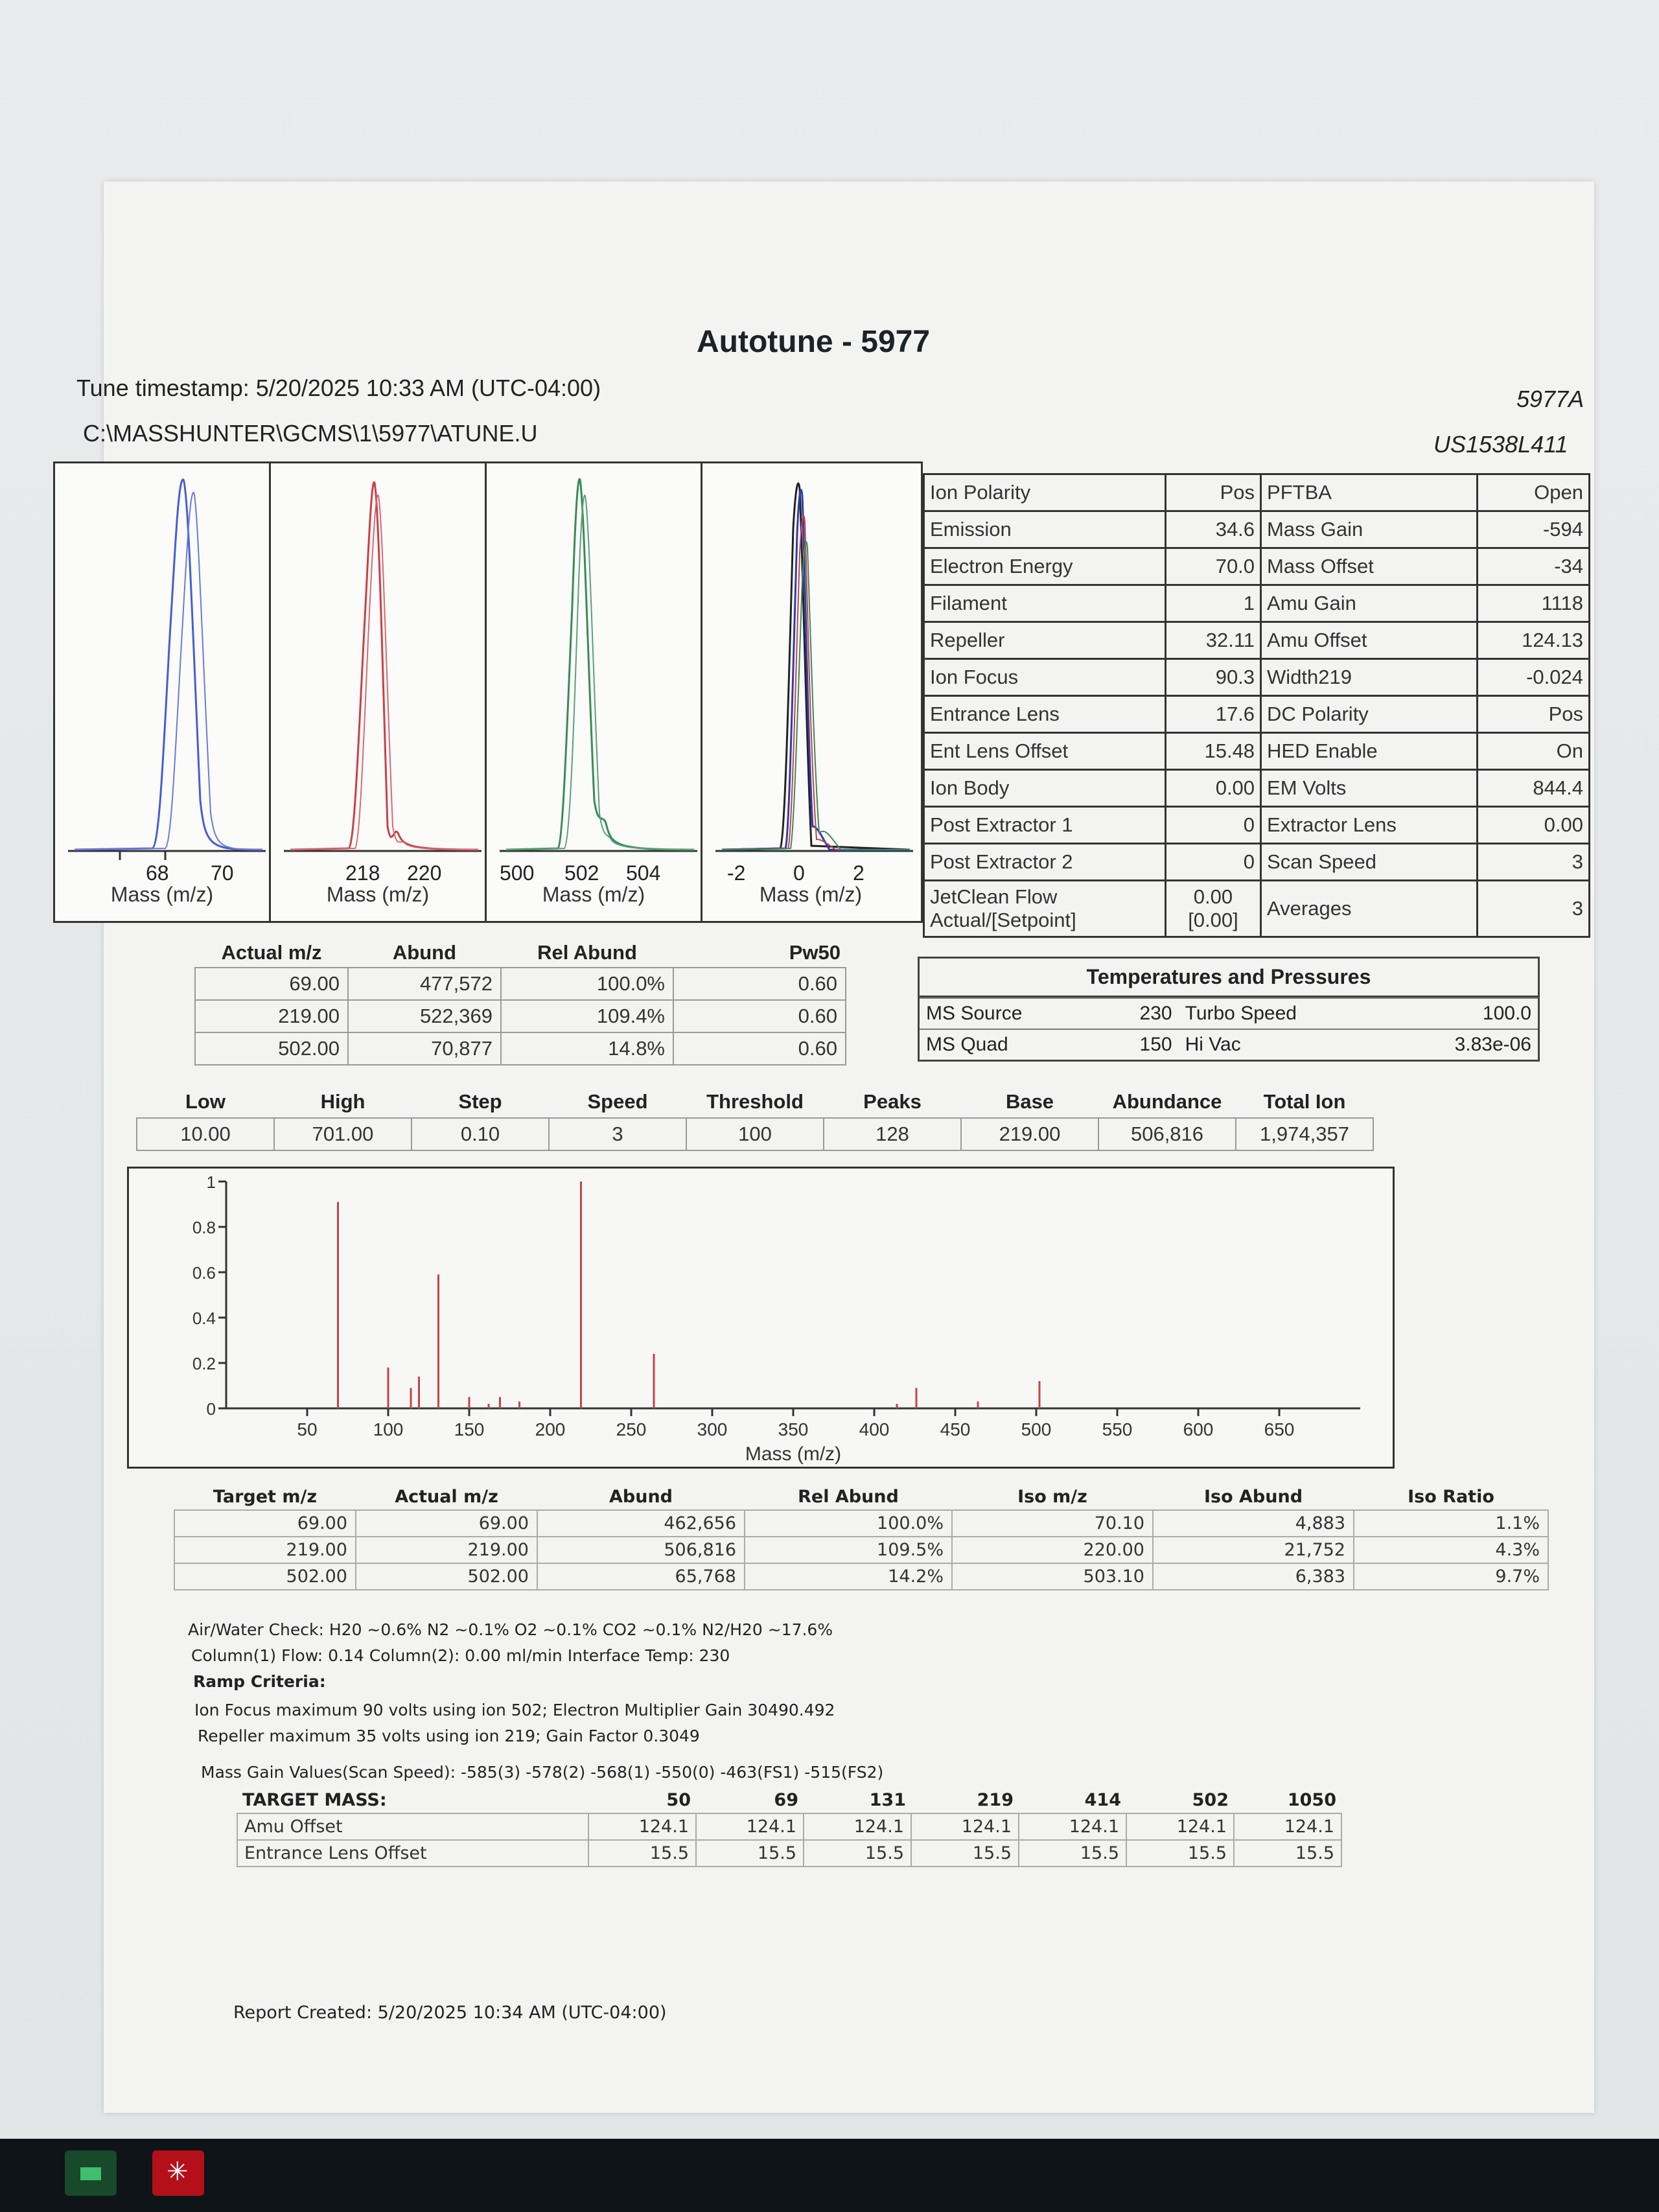 The width and height of the screenshot is (1659, 2212). What do you see at coordinates (848, 1497) in the screenshot?
I see `column-header: Rel Abund` at bounding box center [848, 1497].